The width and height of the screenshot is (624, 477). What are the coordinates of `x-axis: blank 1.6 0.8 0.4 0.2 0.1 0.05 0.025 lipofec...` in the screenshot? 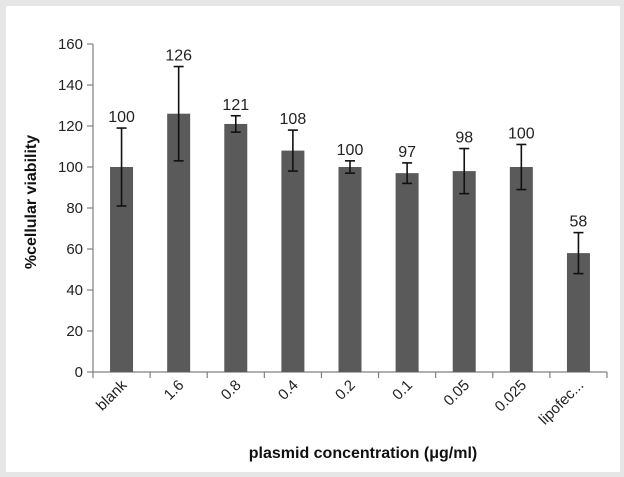 It's located at (350, 400).